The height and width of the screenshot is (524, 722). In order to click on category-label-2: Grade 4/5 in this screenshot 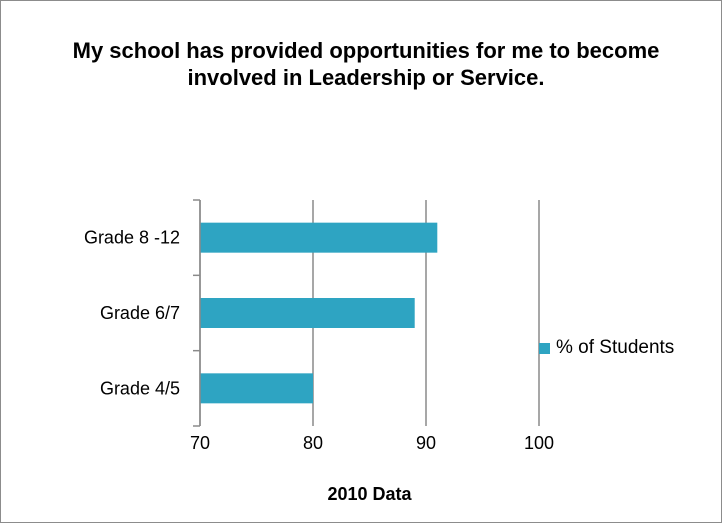, I will do `click(140, 388)`.